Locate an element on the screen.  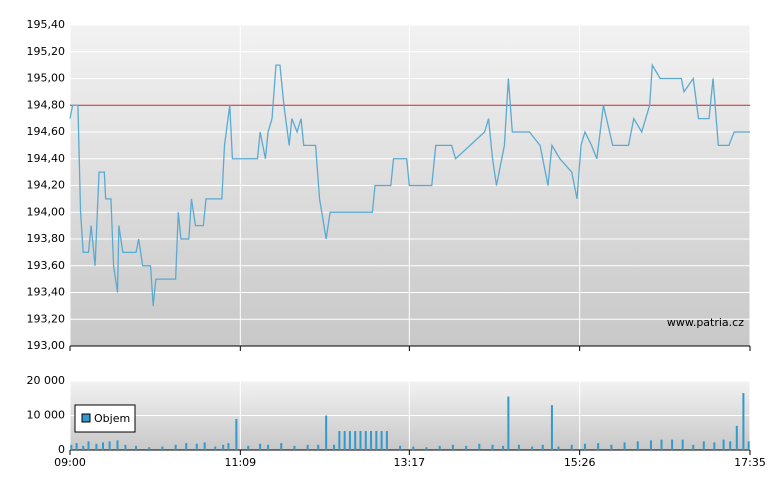
y-tick-label: 193,00 is located at coordinates (46, 345).